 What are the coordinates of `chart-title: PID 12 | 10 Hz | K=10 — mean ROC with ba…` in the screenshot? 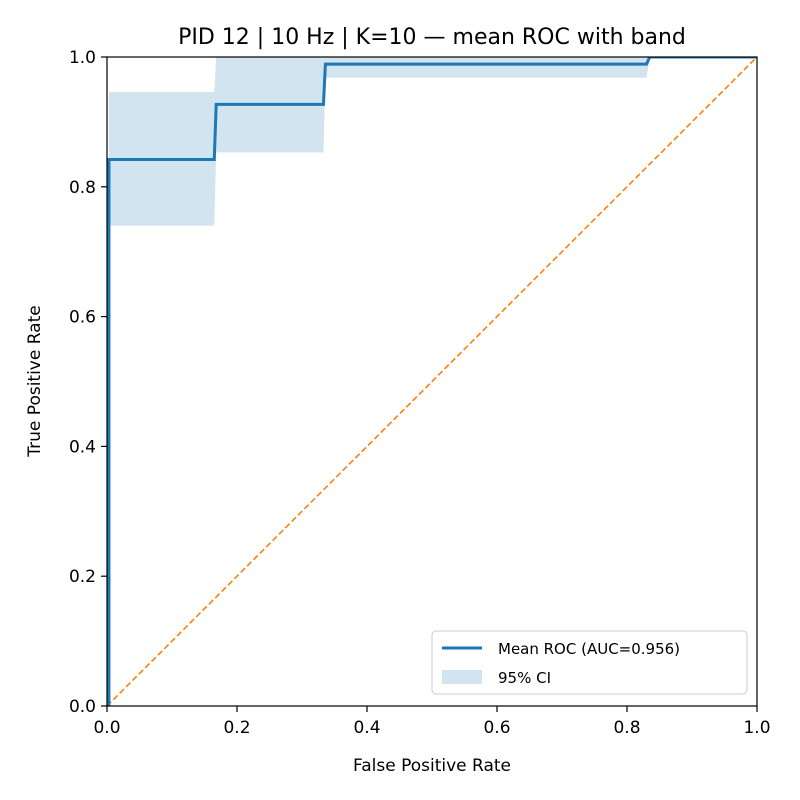 It's located at (432, 37).